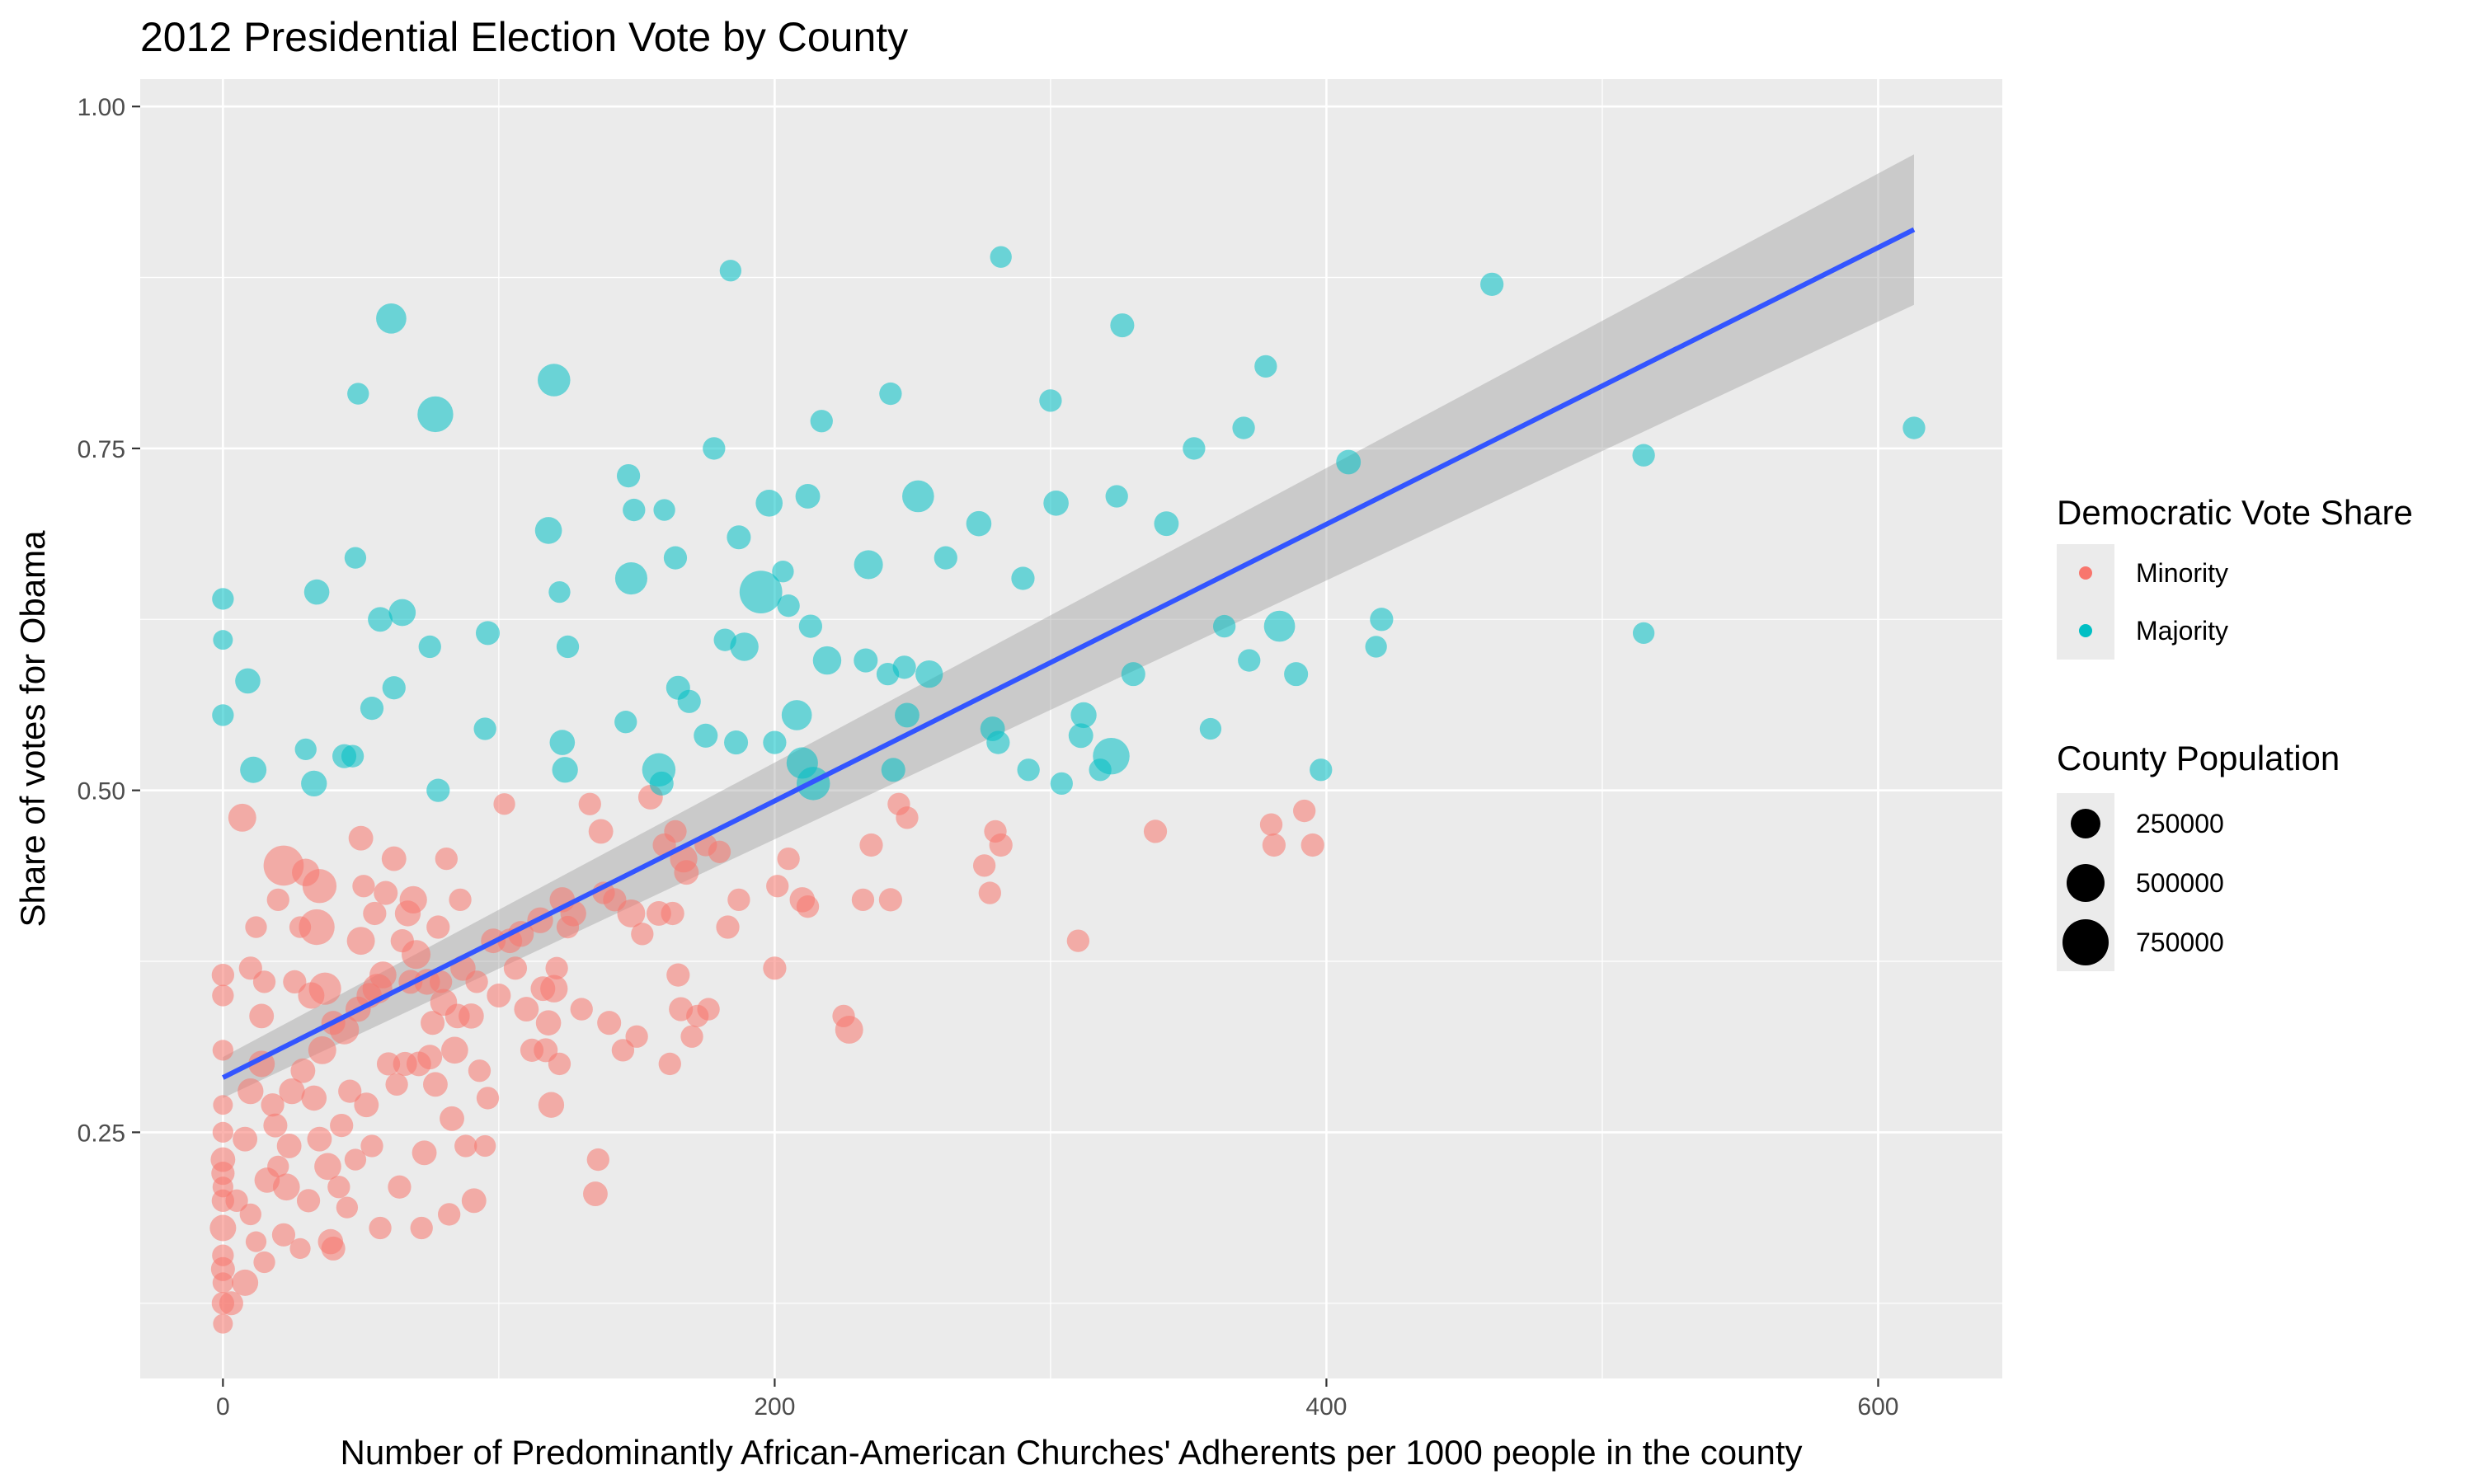  I want to click on x-tick-label: 400, so click(1326, 1407).